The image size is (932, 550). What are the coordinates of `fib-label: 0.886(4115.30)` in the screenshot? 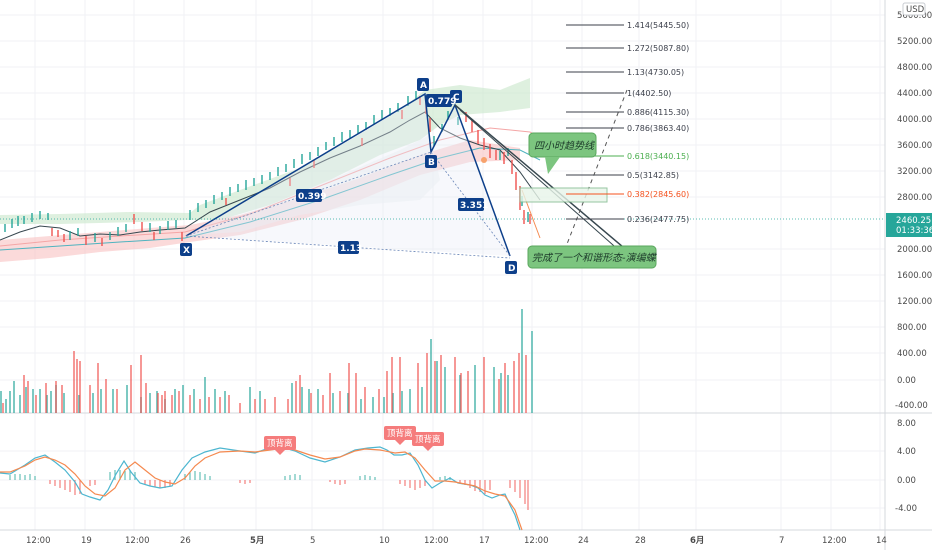 It's located at (658, 112).